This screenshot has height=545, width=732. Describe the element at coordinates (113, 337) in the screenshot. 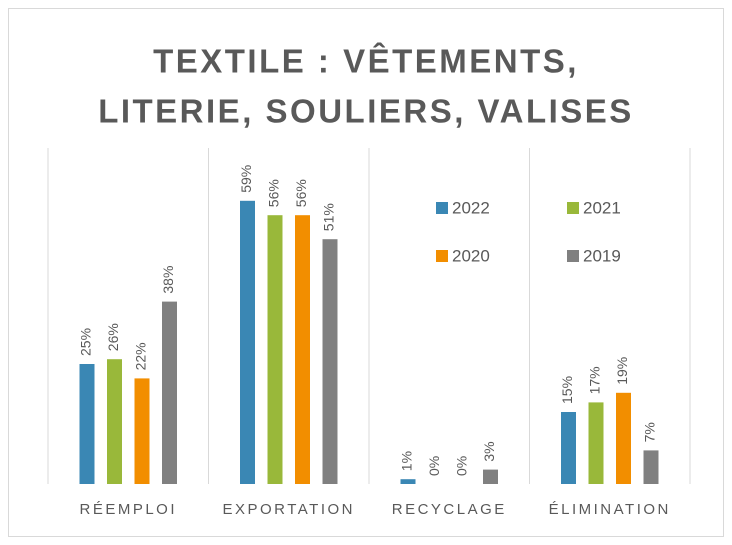

I see `data-label: 26%` at that location.